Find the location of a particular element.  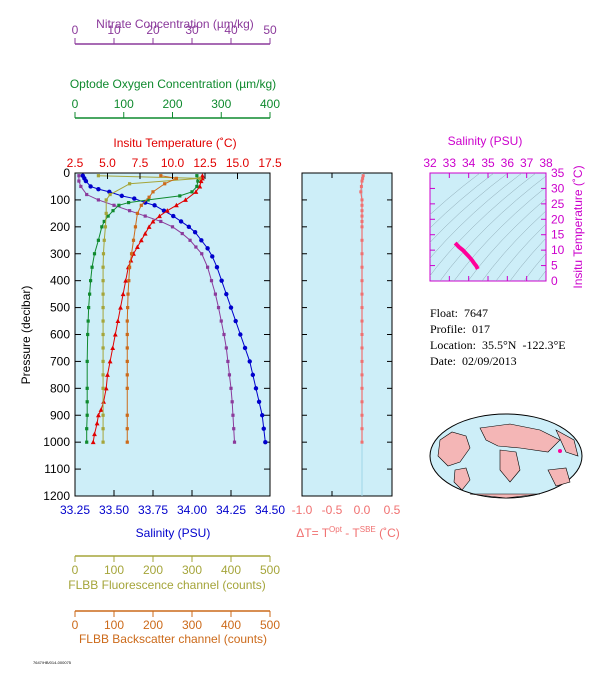

fluorescence-axis-label: FLBB Fluorescence channel (counts) is located at coordinates (166, 585).